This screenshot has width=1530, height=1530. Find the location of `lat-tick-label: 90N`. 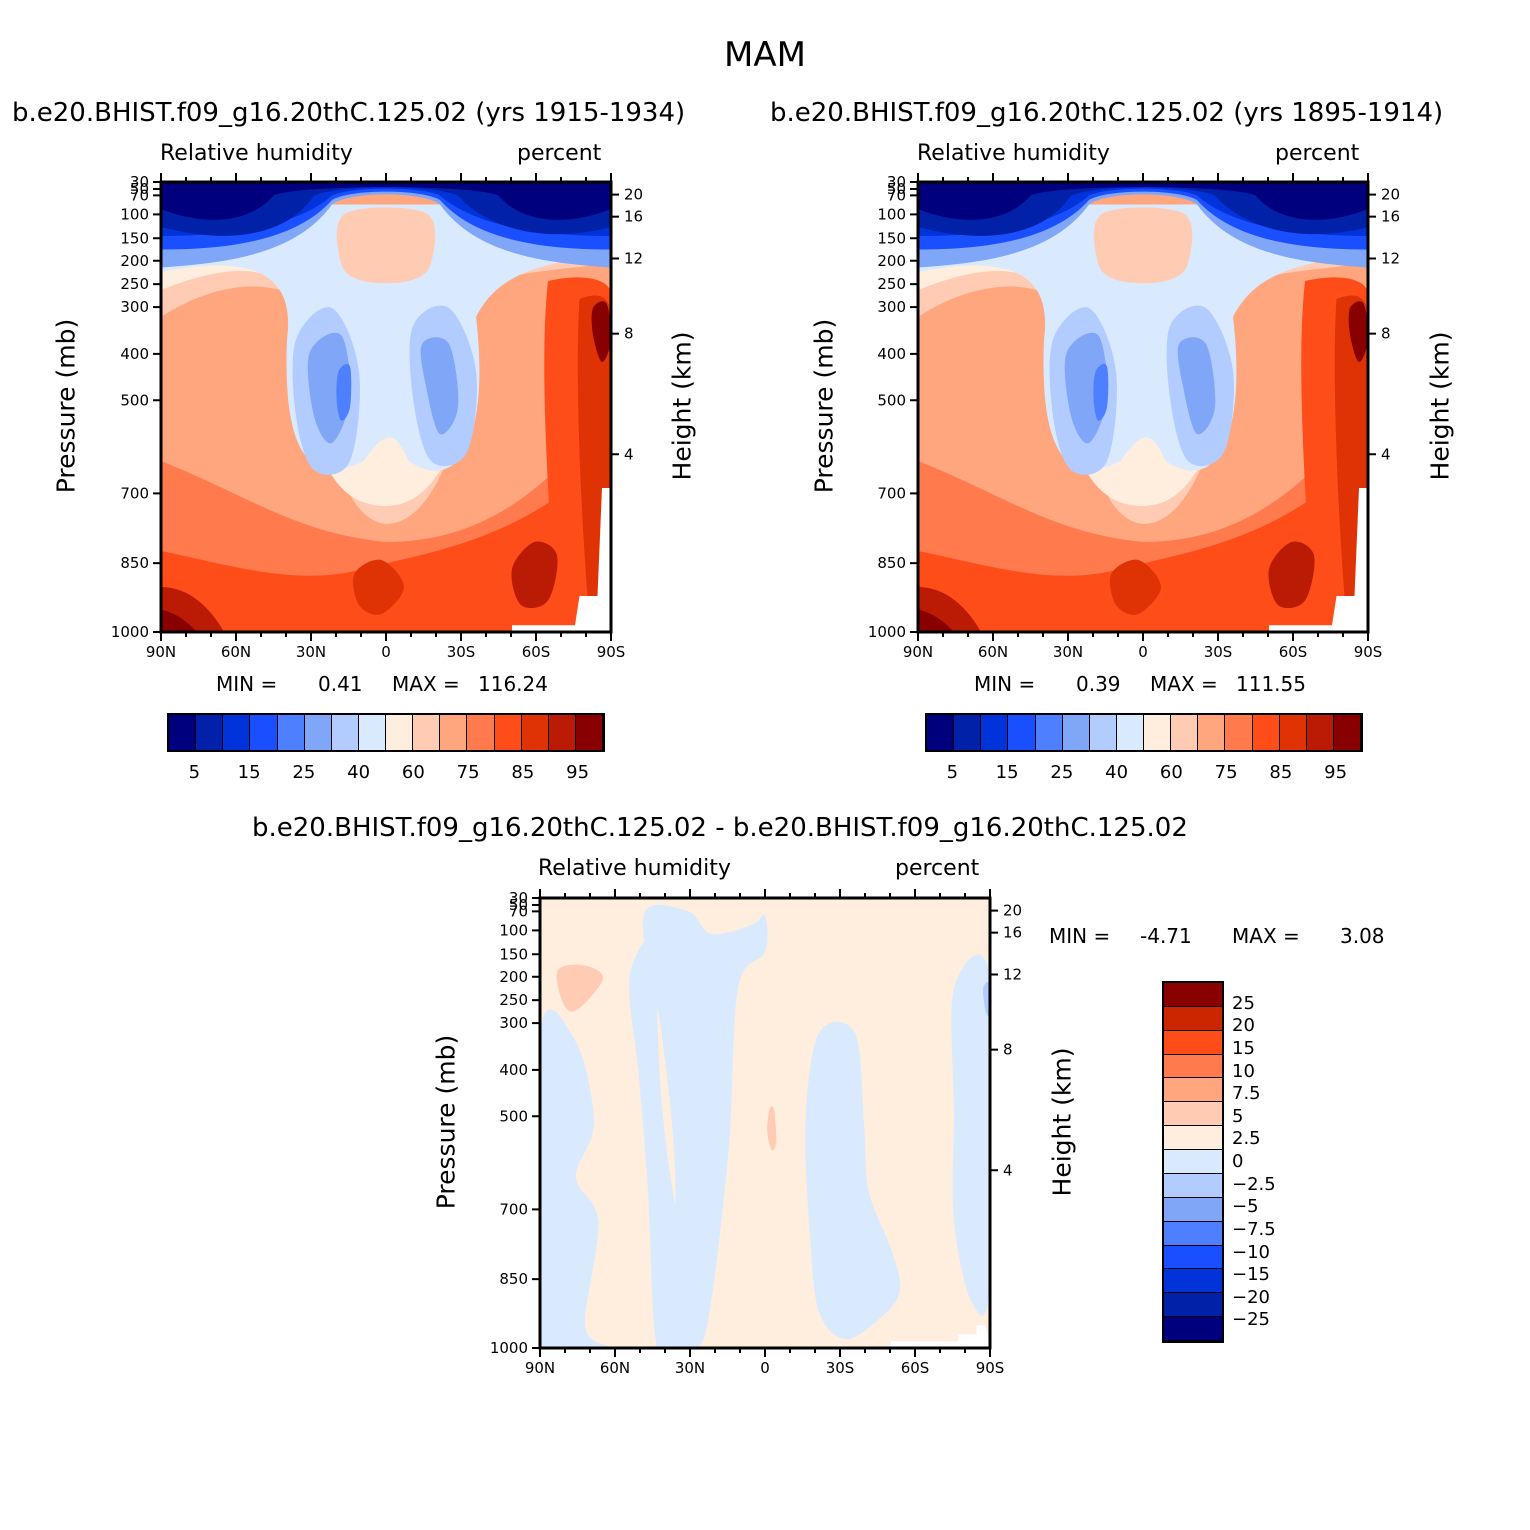

lat-tick-label: 90N is located at coordinates (540, 1368).